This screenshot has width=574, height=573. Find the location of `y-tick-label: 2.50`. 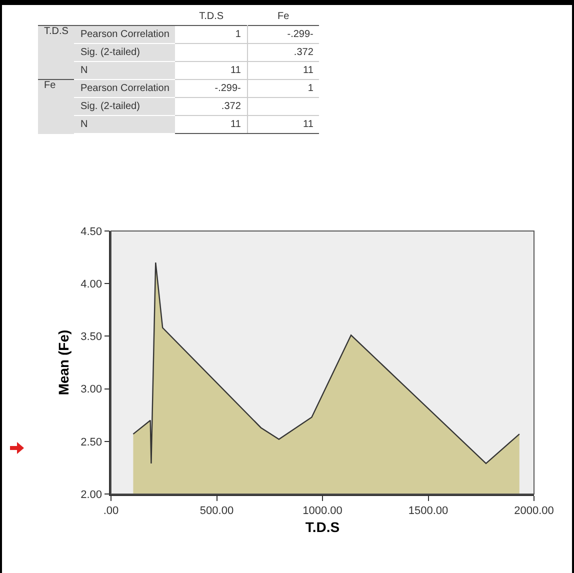

y-tick-label: 2.50 is located at coordinates (91, 442).